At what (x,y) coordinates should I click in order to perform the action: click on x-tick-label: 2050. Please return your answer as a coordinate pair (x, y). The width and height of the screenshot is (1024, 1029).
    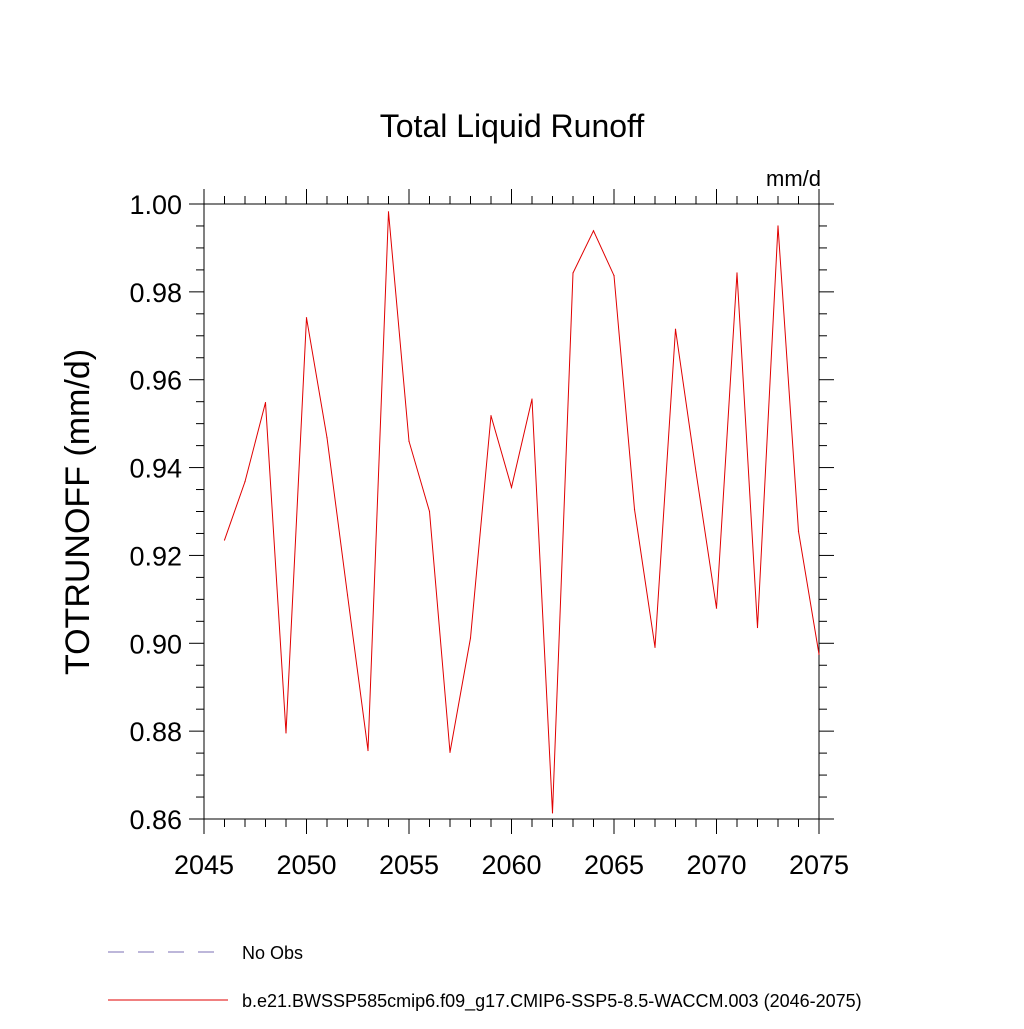
    Looking at the image, I should click on (306, 865).